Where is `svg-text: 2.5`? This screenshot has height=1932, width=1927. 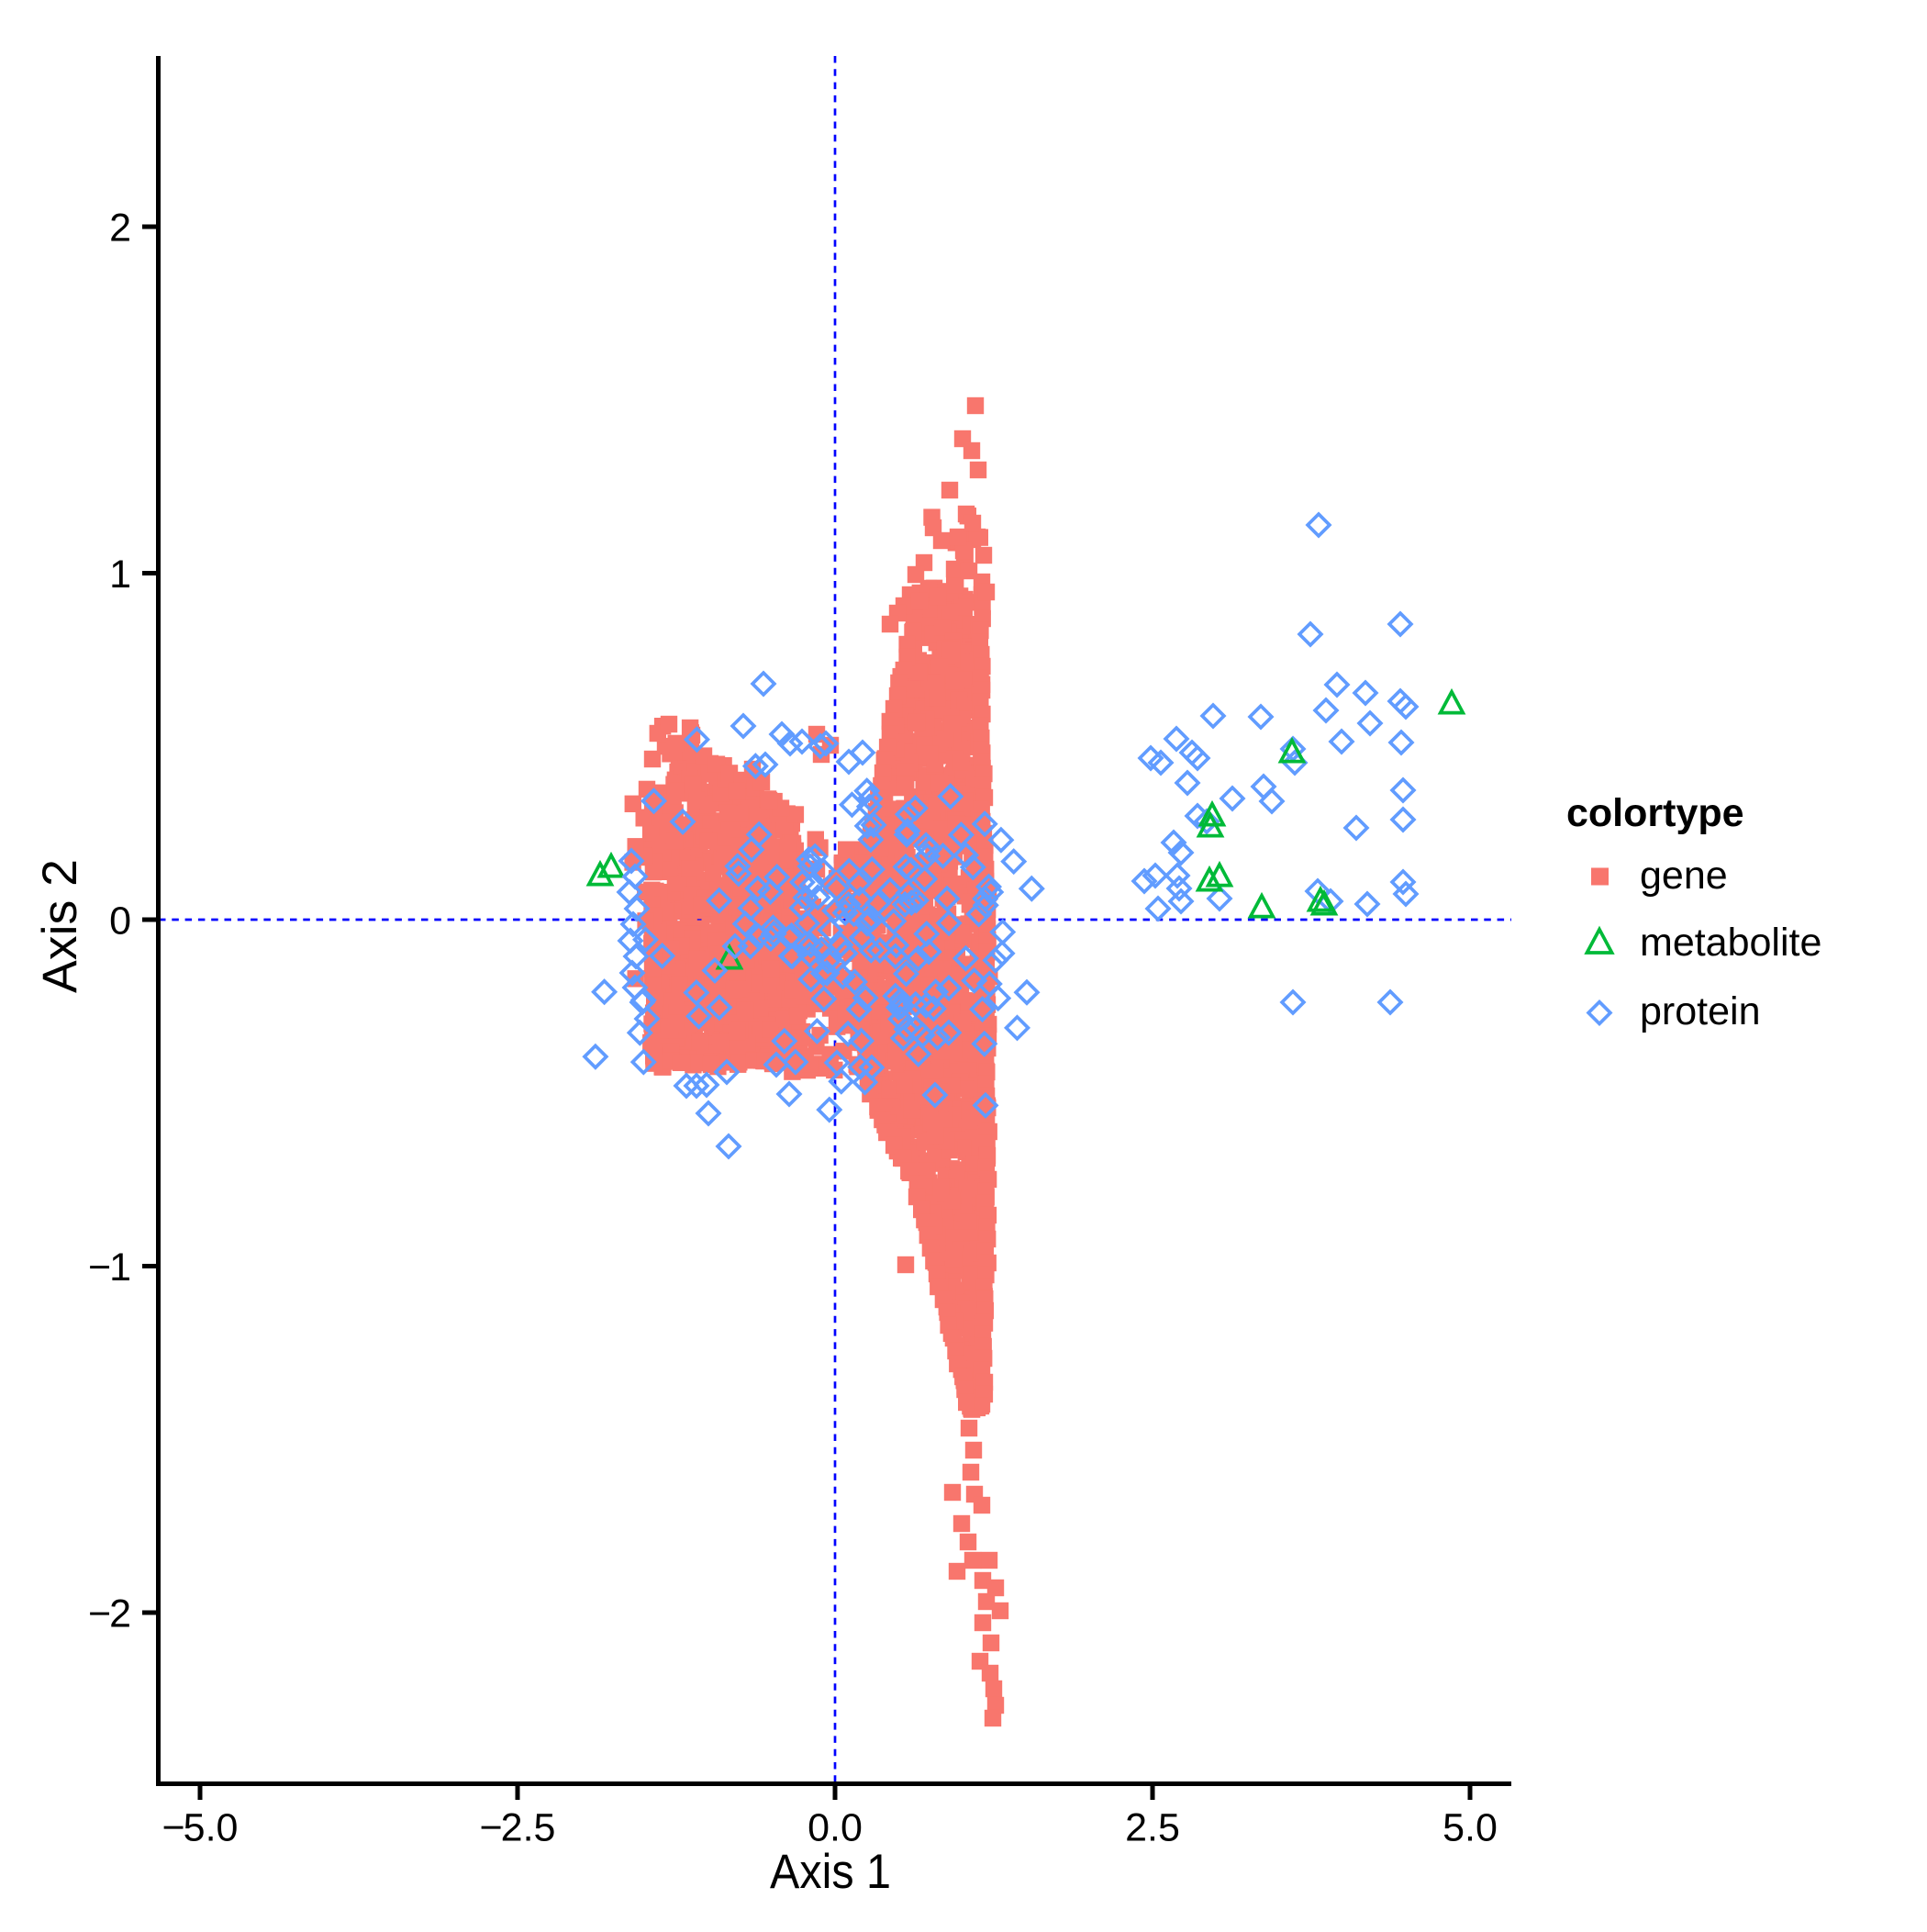 svg-text: 2.5 is located at coordinates (1152, 1828).